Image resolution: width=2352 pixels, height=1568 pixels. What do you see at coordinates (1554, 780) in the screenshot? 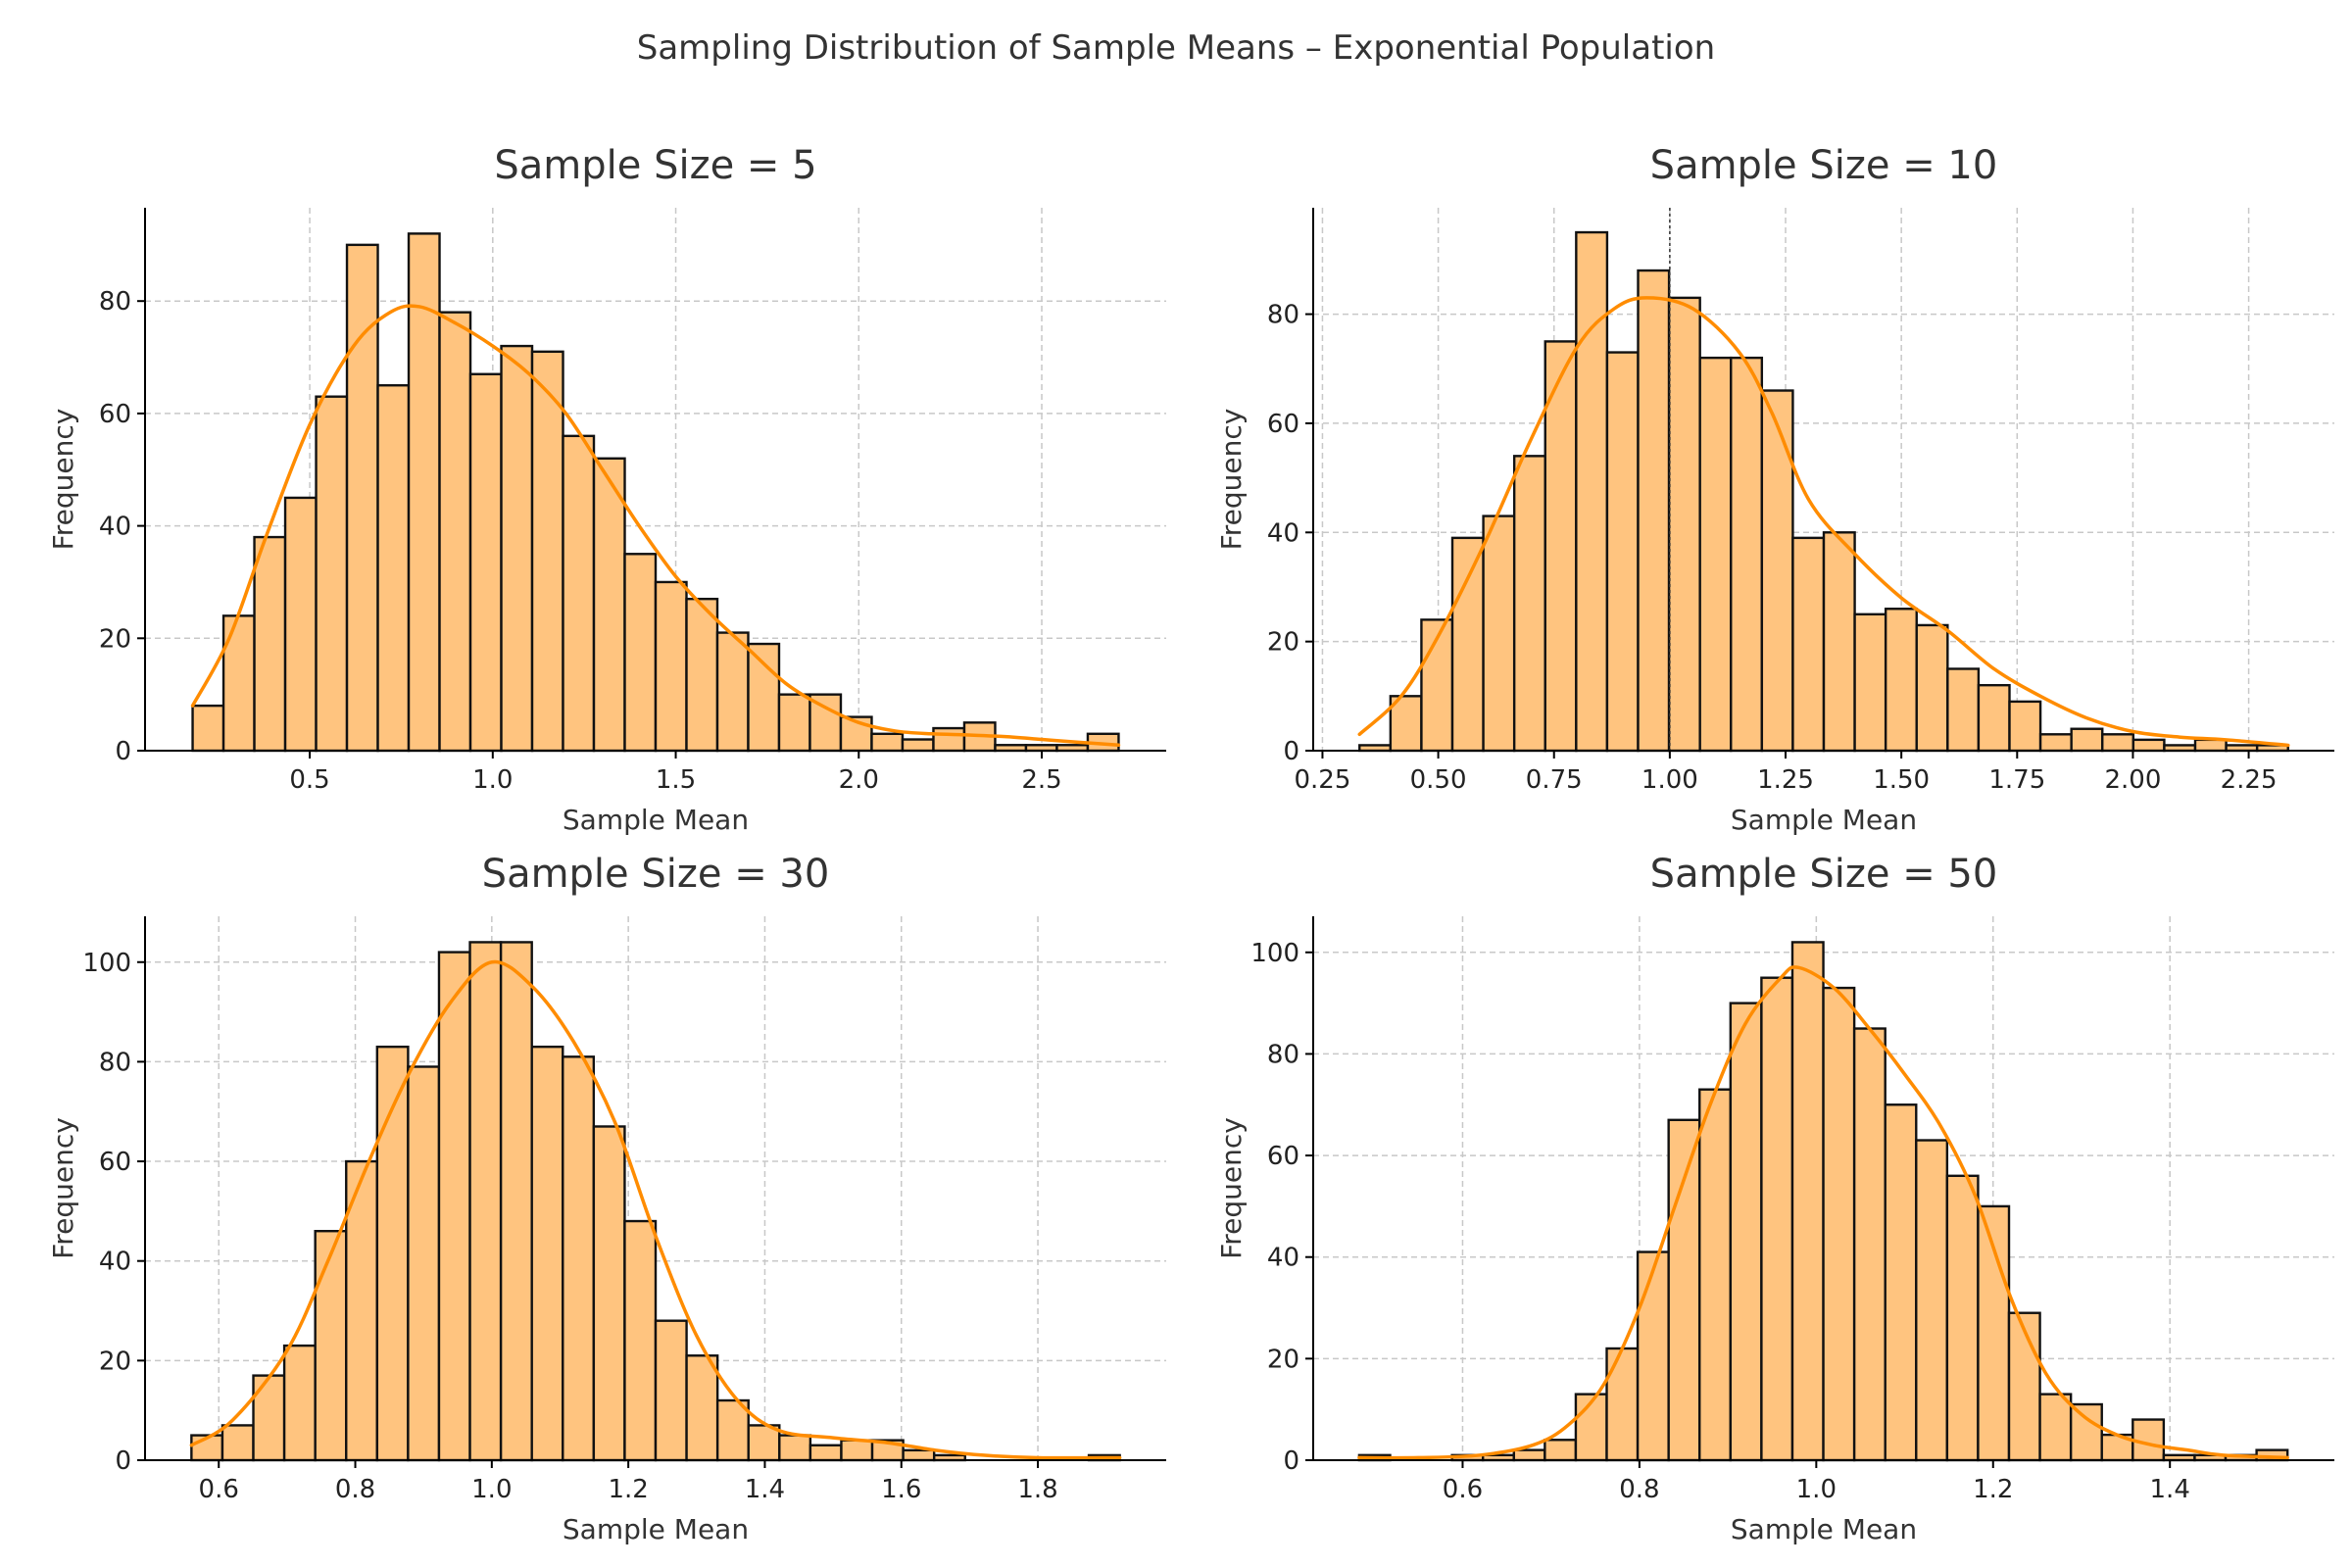
I see `x-tick-label: 0.75` at bounding box center [1554, 780].